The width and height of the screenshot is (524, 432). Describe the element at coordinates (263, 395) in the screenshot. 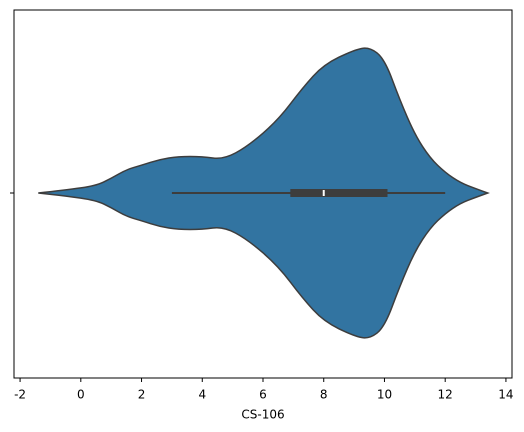

I see `x-tick-label: 6` at that location.